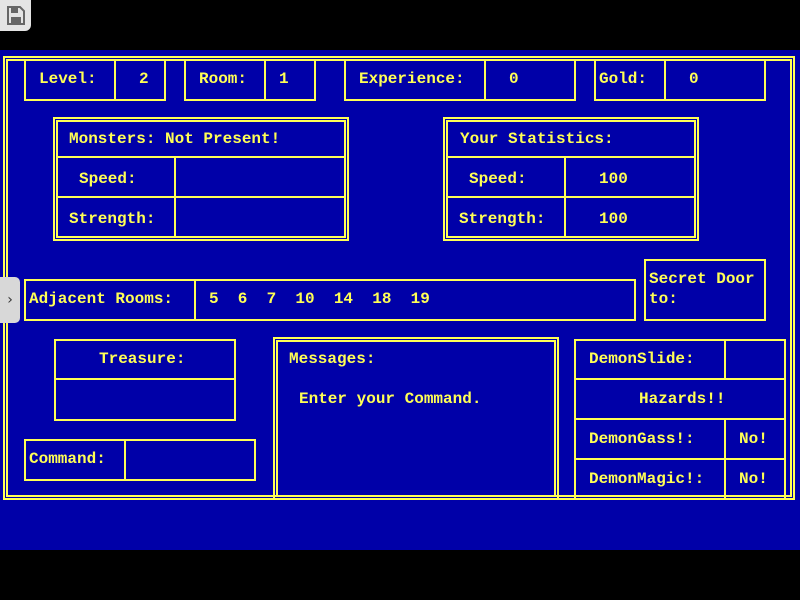 This screenshot has height=600, width=800. Describe the element at coordinates (642, 439) in the screenshot. I see `demongass-label: DemonGass!:` at that location.